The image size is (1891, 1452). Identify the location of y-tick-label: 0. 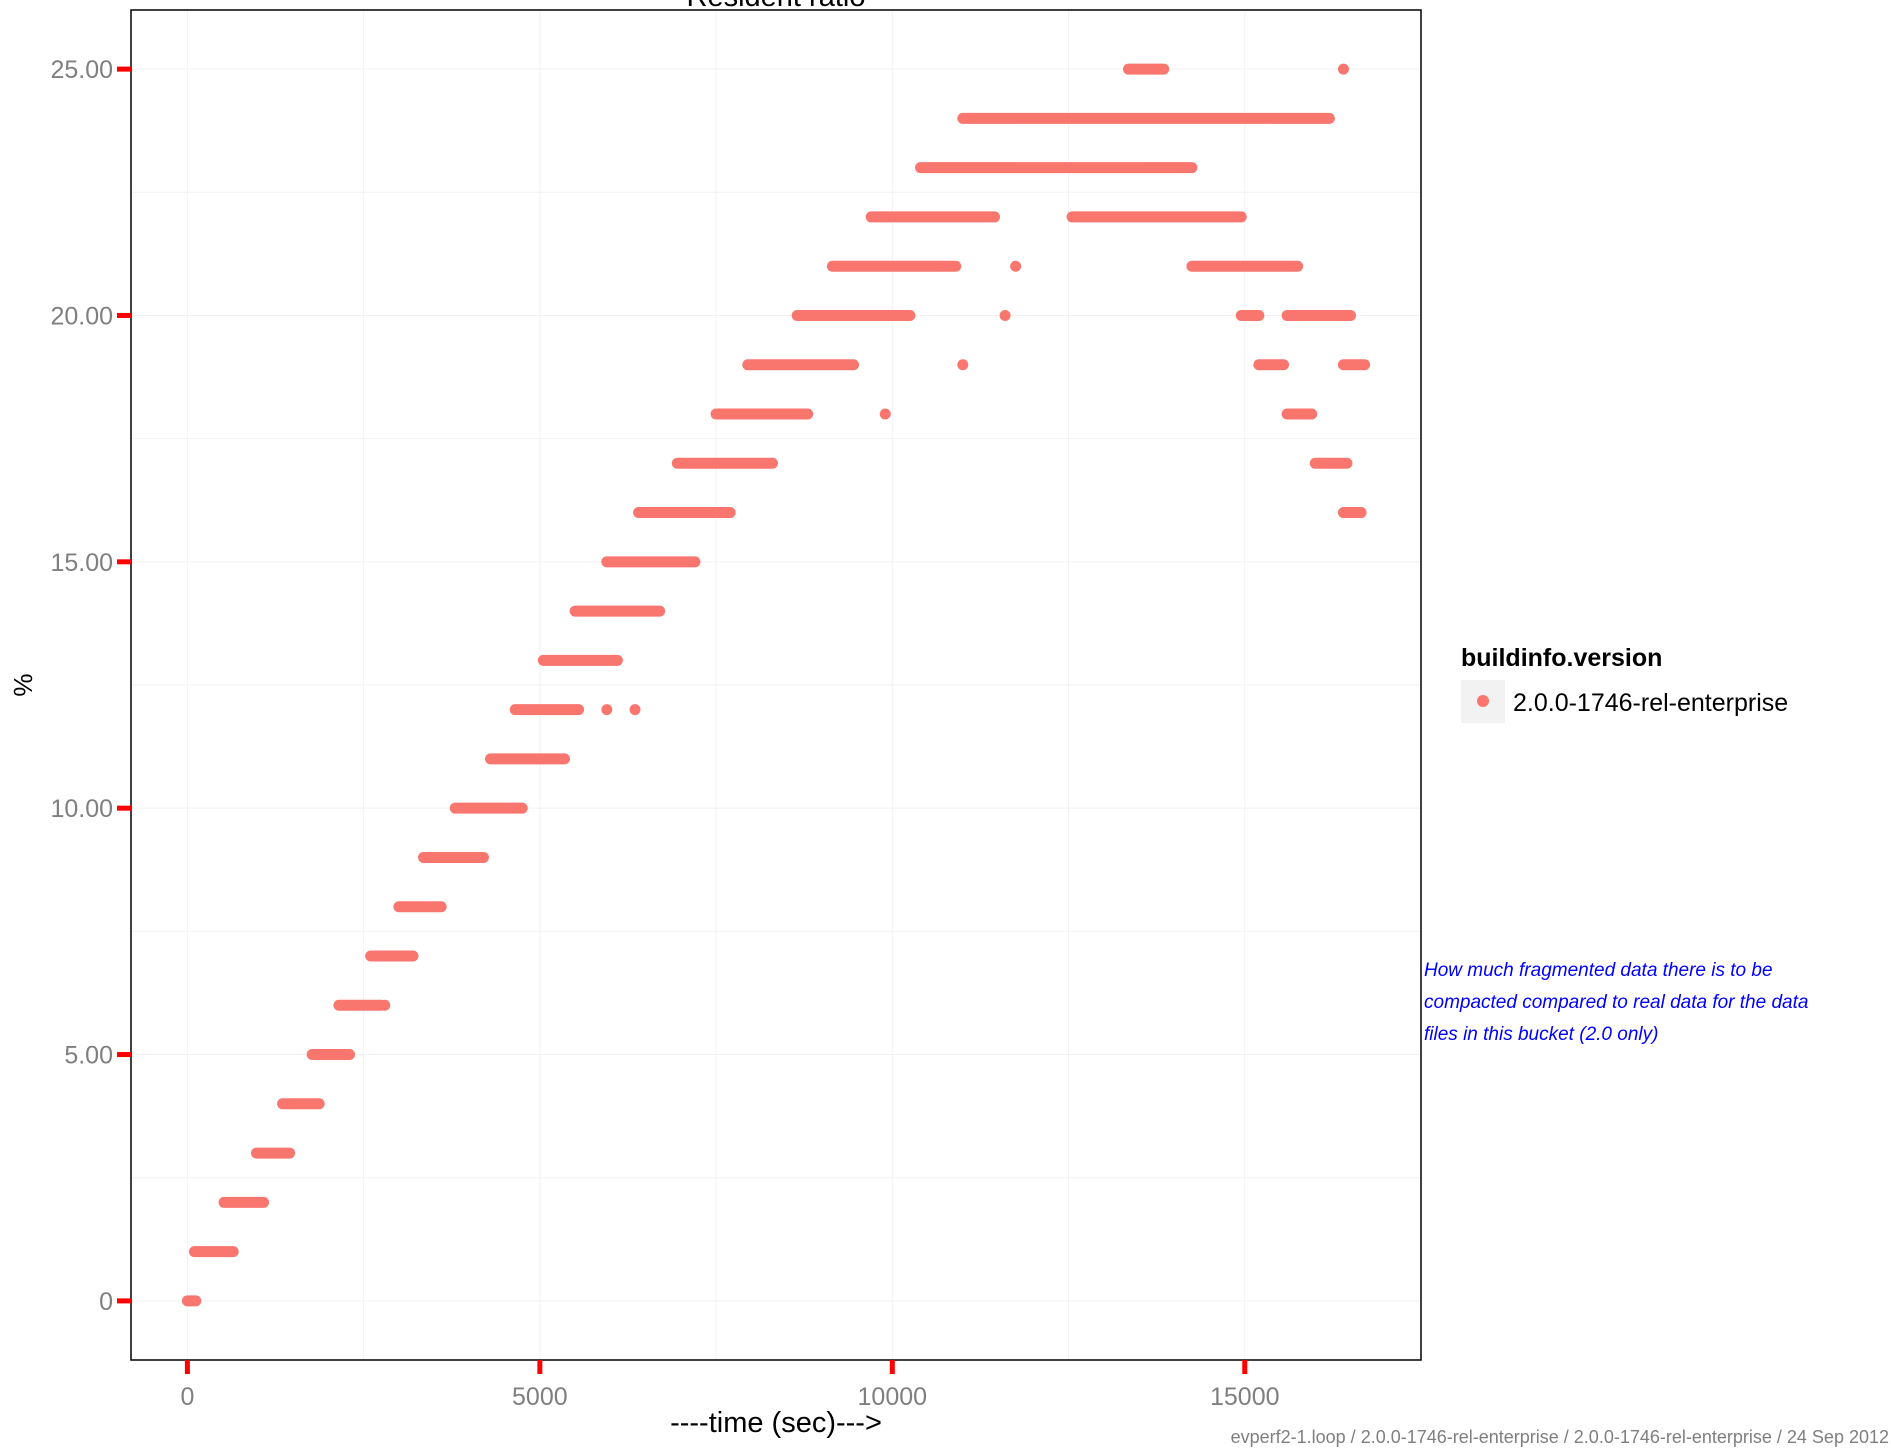
(106, 1302).